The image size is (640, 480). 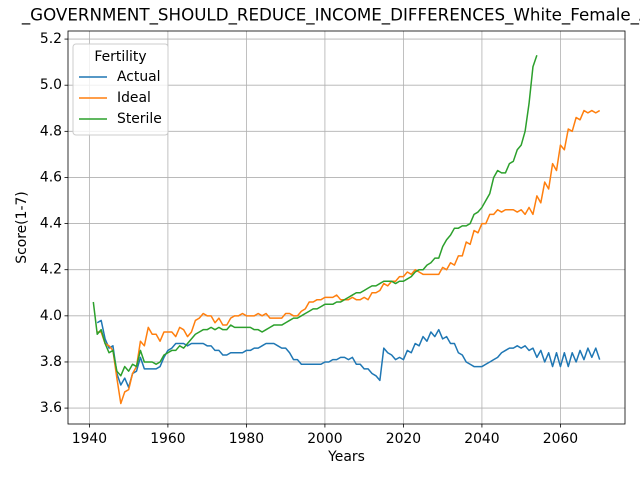 What do you see at coordinates (89, 439) in the screenshot?
I see `x-tick-label: 1940` at bounding box center [89, 439].